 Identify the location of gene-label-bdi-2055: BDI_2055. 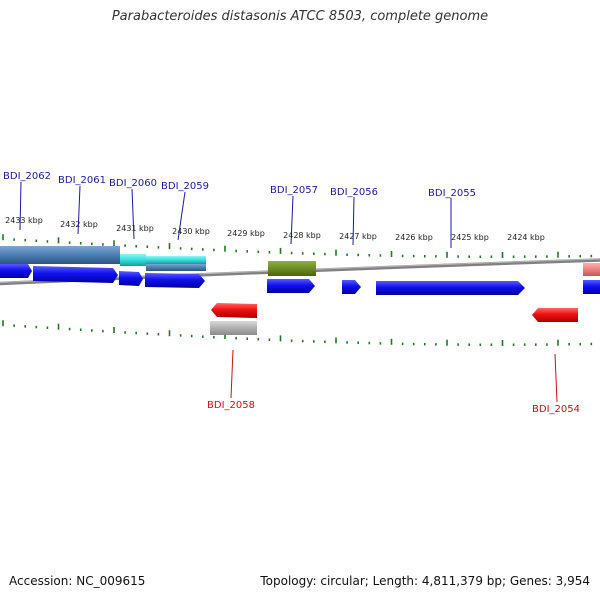
(452, 193).